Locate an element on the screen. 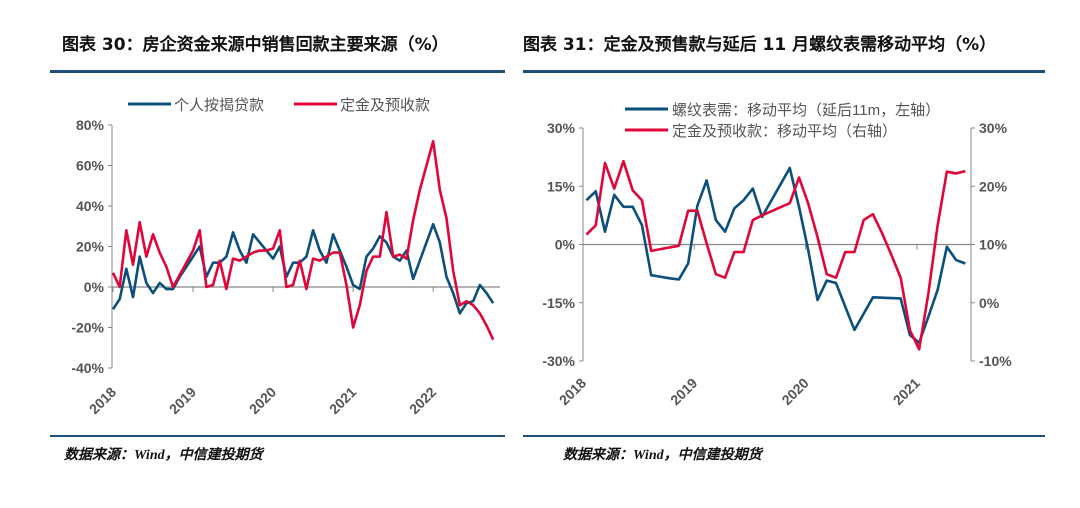  left-x-tick-label: 2019 is located at coordinates (182, 400).